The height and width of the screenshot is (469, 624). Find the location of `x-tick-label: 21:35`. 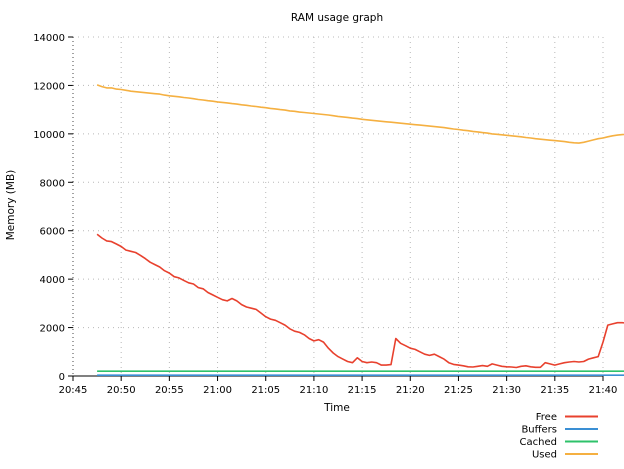

x-tick-label: 21:35 is located at coordinates (554, 390).